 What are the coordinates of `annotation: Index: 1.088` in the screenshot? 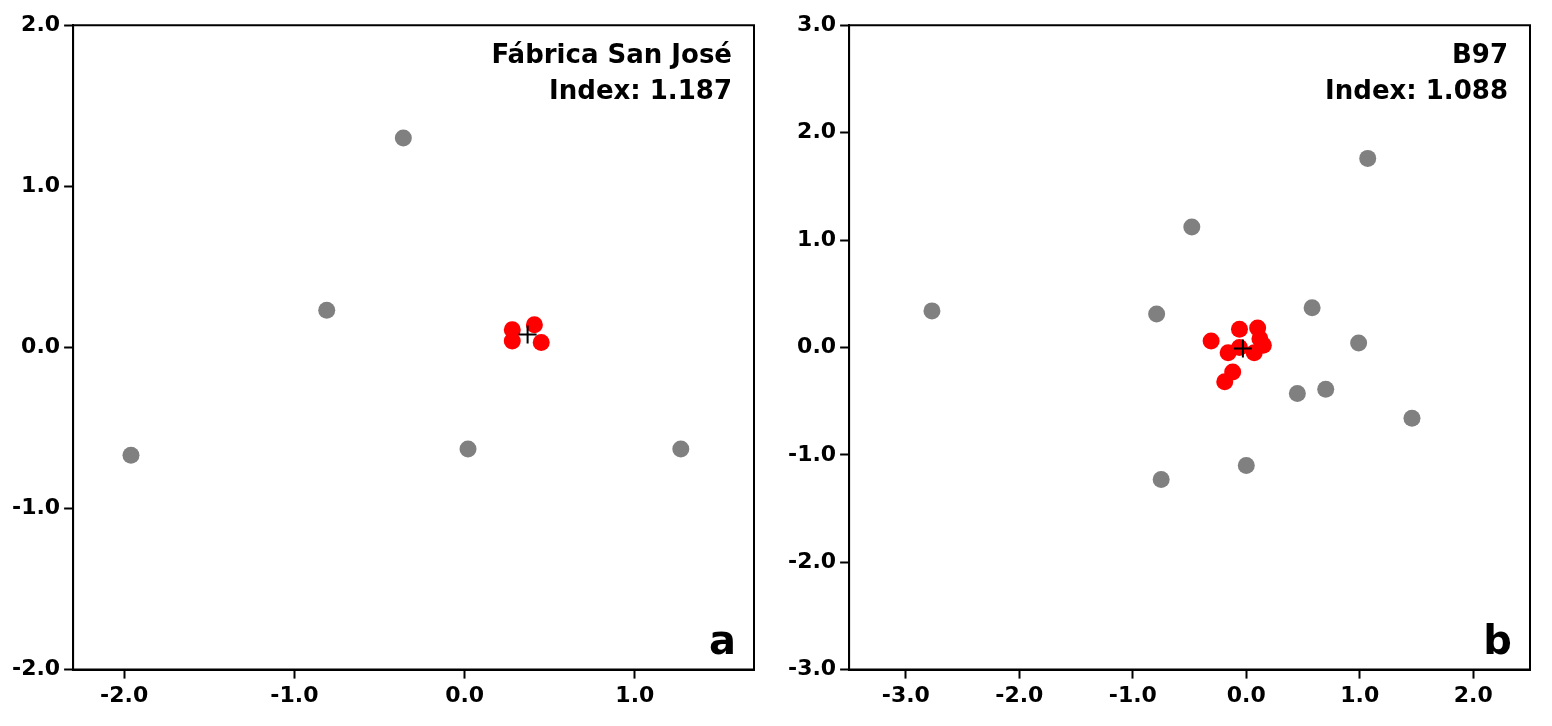 It's located at (1416, 89).